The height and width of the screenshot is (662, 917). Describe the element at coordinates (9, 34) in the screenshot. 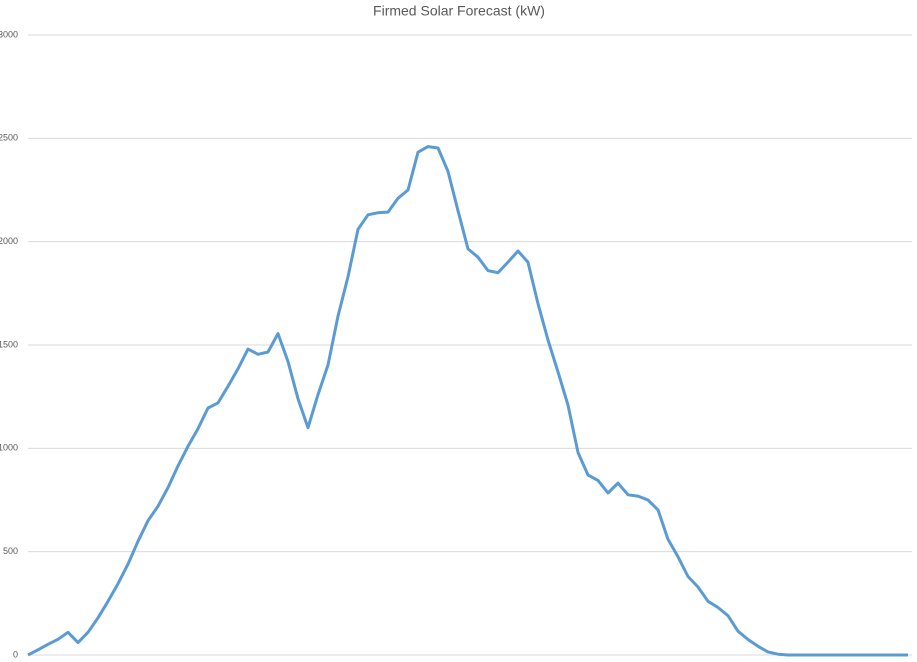

I see `y-tick-label: 3000` at that location.